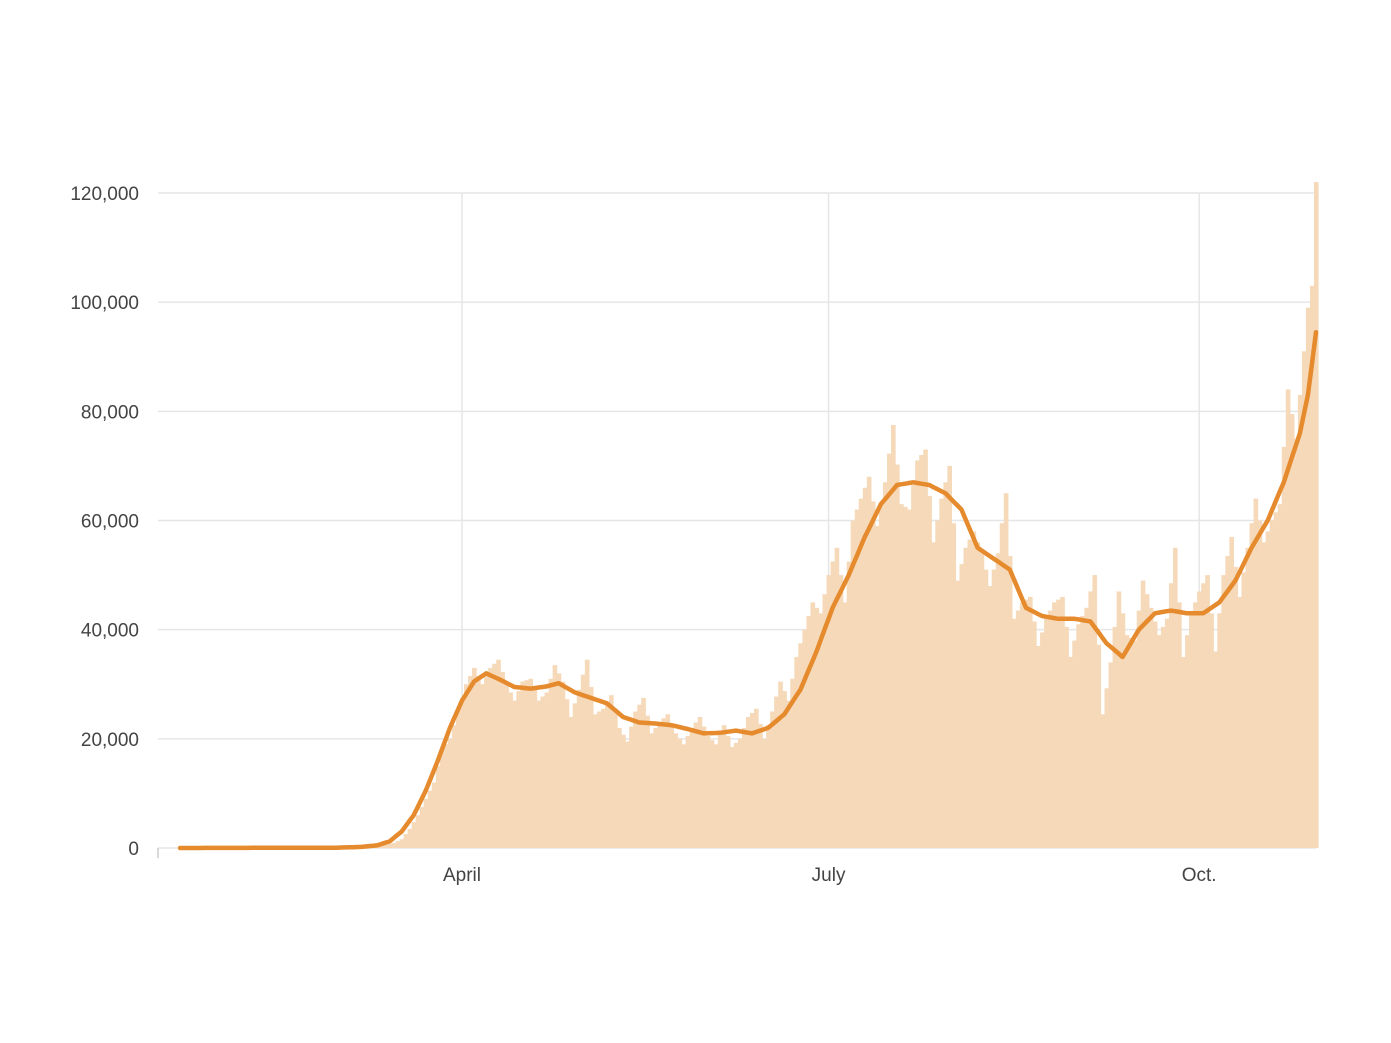  What do you see at coordinates (829, 875) in the screenshot?
I see `x-tick-label: July` at bounding box center [829, 875].